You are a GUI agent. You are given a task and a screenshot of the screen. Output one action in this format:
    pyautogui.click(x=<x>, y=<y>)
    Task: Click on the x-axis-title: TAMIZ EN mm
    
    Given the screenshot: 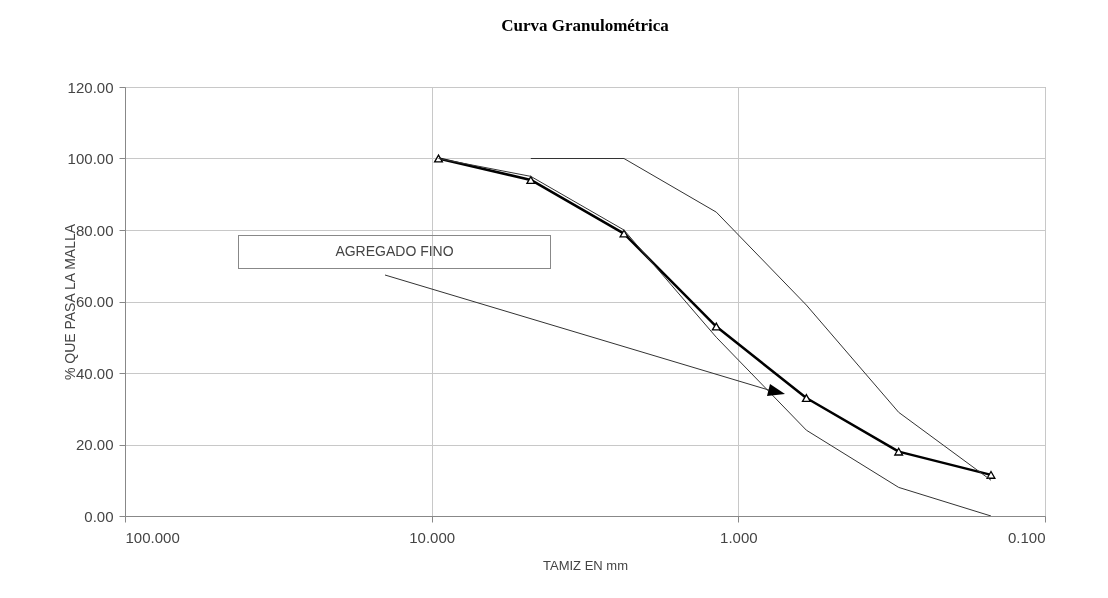 What is the action you would take?
    pyautogui.click(x=585, y=565)
    